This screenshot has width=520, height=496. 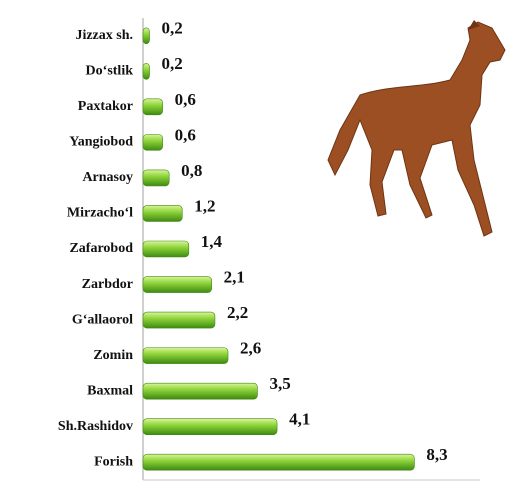 What do you see at coordinates (101, 142) in the screenshot?
I see `category-label: Yangiobod` at bounding box center [101, 142].